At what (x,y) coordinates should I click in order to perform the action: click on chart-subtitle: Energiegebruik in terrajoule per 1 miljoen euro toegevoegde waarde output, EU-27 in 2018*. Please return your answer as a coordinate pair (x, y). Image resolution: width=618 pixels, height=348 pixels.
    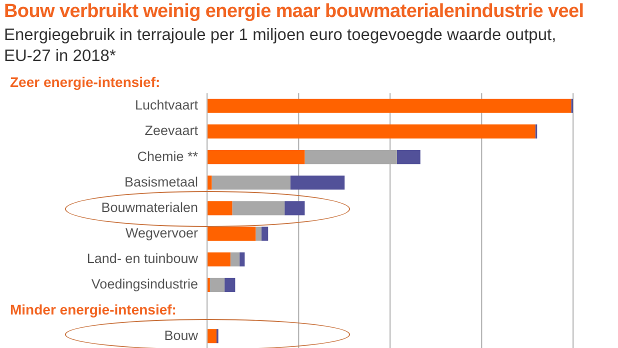
    Looking at the image, I should click on (281, 46).